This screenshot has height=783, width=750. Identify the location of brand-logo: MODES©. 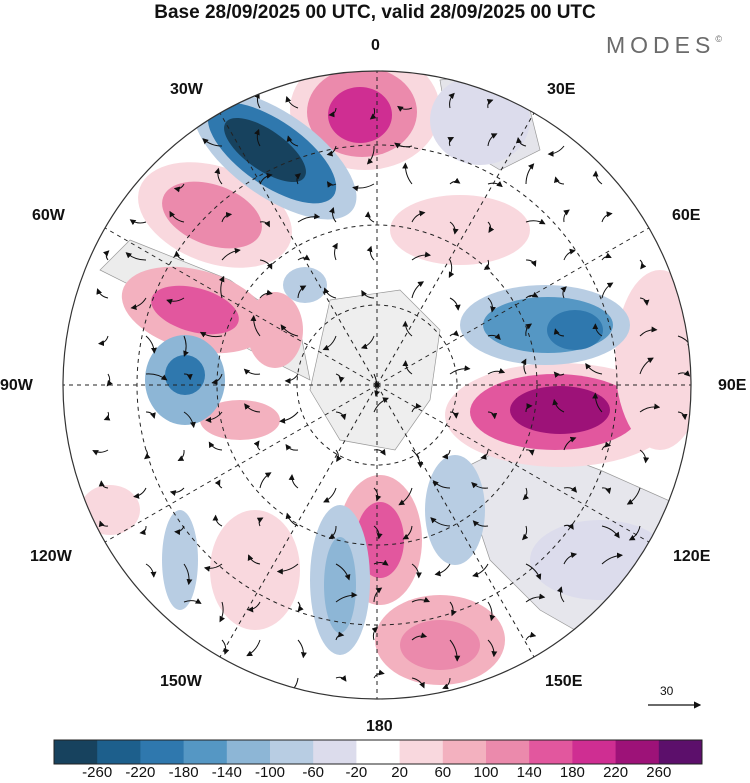
(664, 45).